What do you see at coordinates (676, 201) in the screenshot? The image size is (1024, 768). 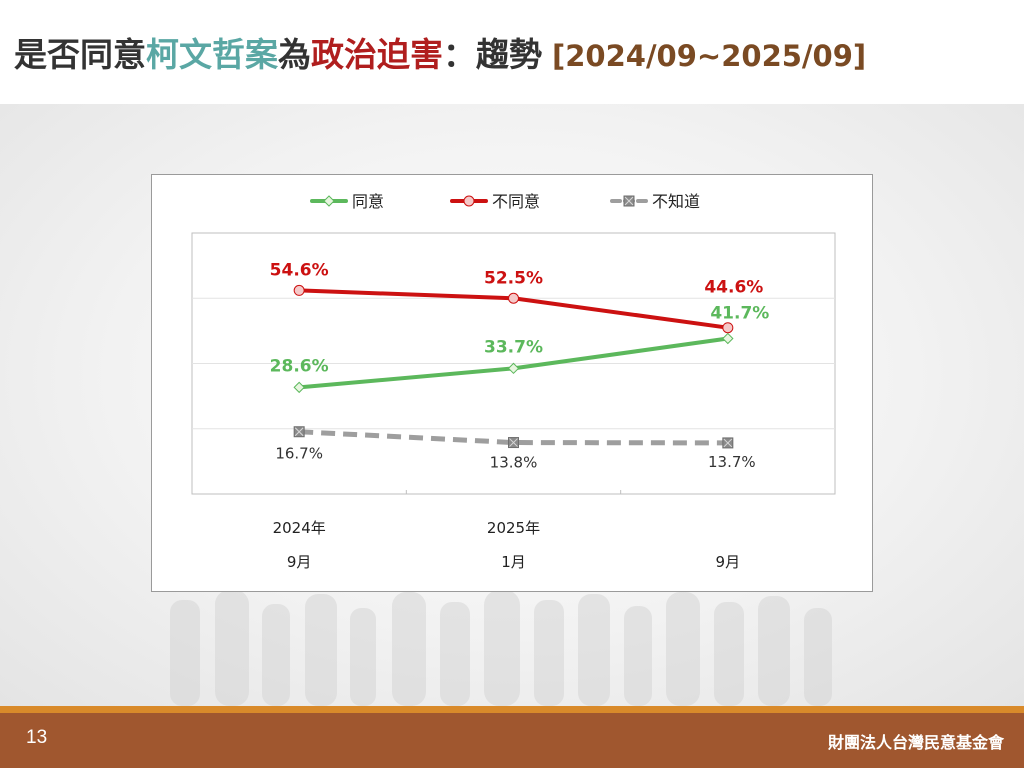 I see `legend-label: 不知道` at bounding box center [676, 201].